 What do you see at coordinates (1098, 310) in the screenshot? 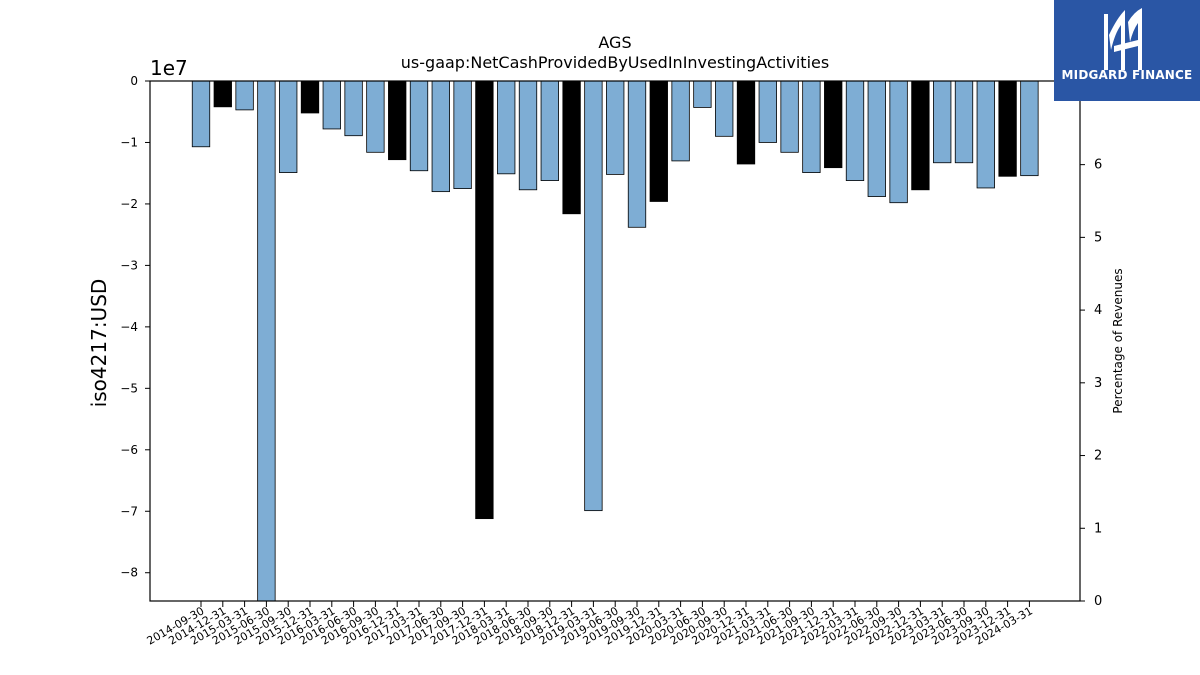
I see `y2-tick-label: 4` at bounding box center [1098, 310].